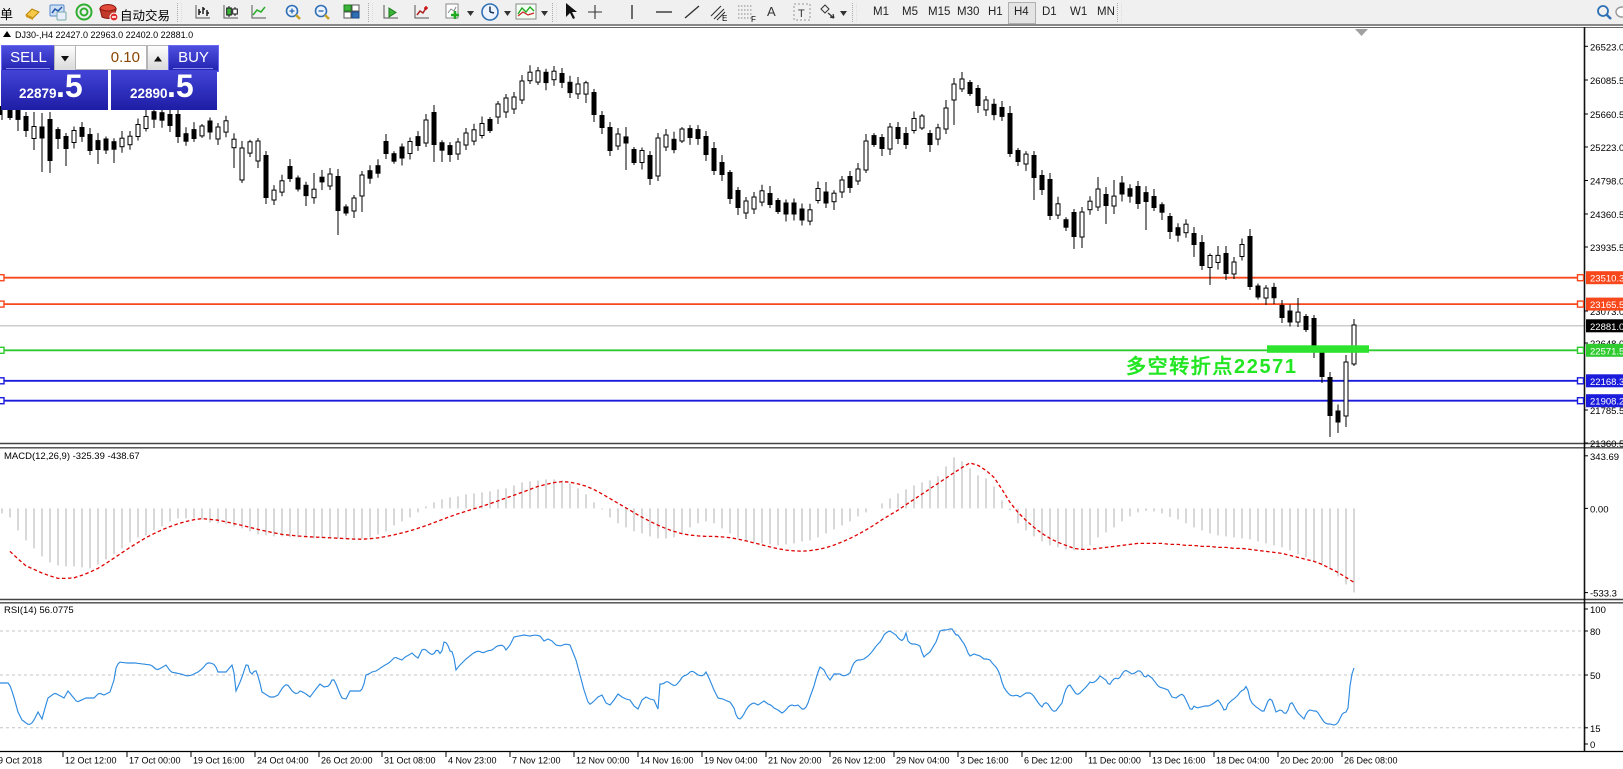 This screenshot has width=1623, height=769. Describe the element at coordinates (1604, 457) in the screenshot. I see `svg-text: 343.69` at that location.